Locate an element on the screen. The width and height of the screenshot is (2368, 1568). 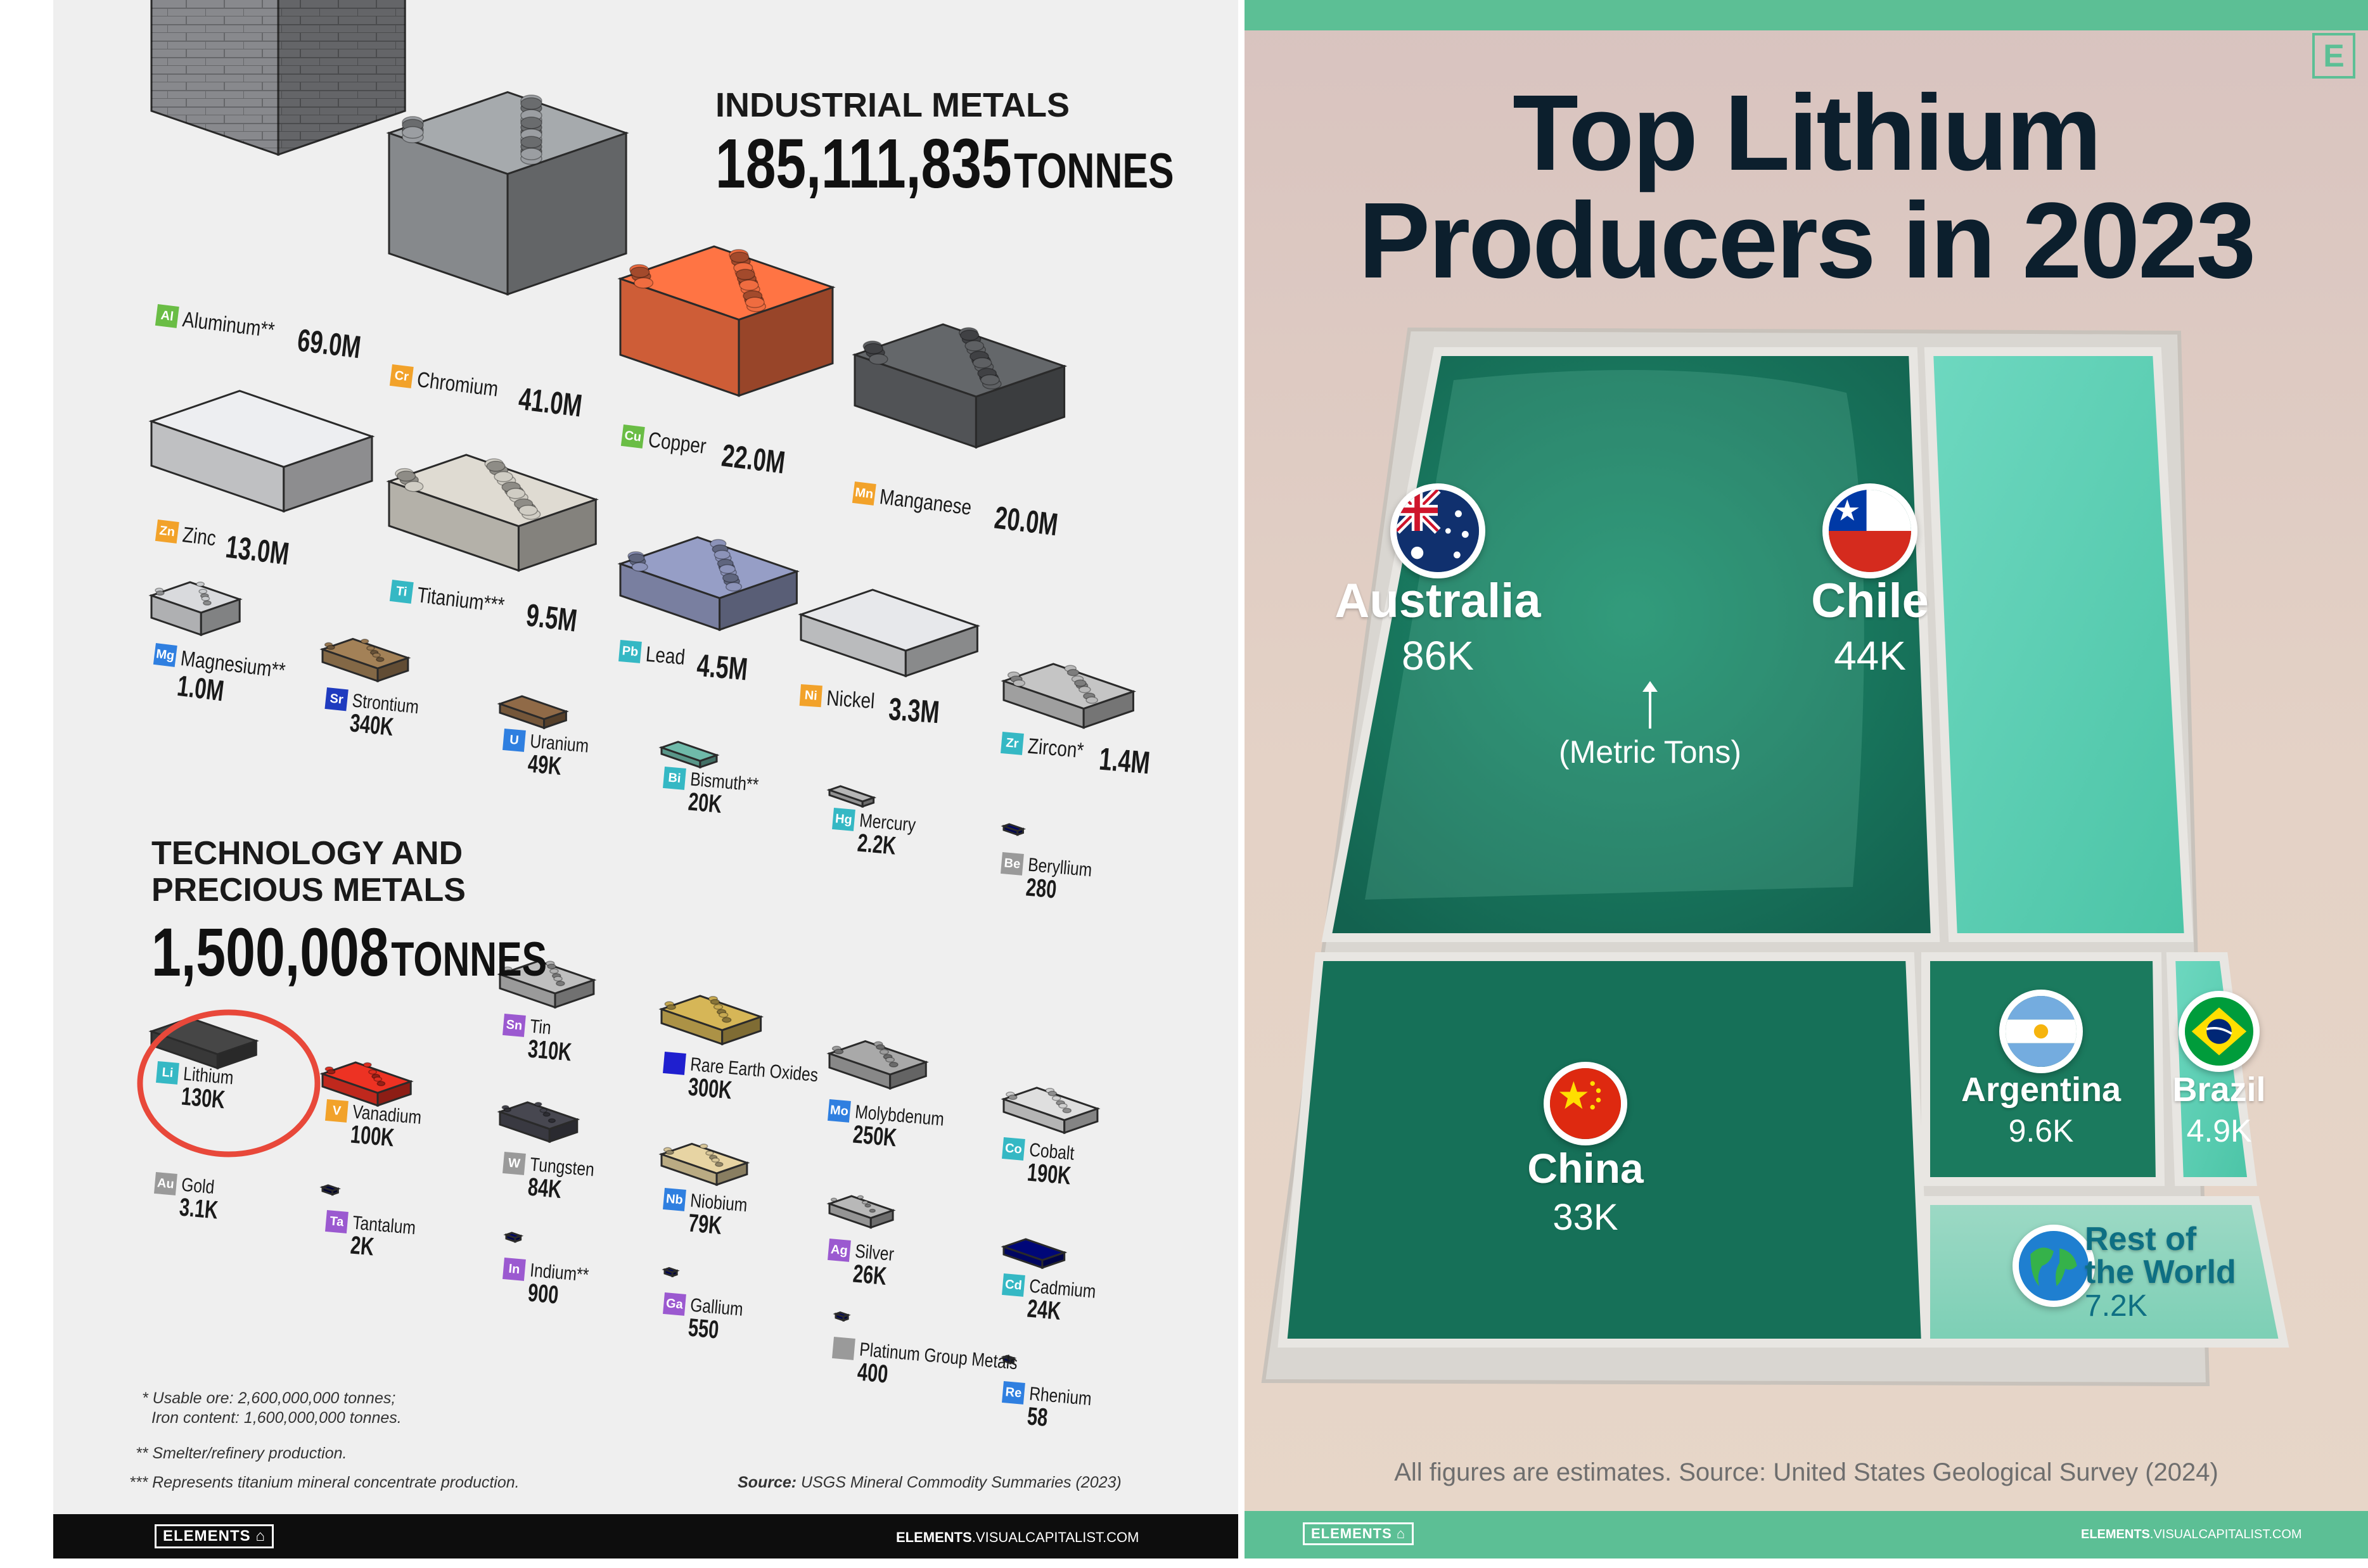
metal-label-in: In Indium** 900 is located at coordinates (551, 1285).